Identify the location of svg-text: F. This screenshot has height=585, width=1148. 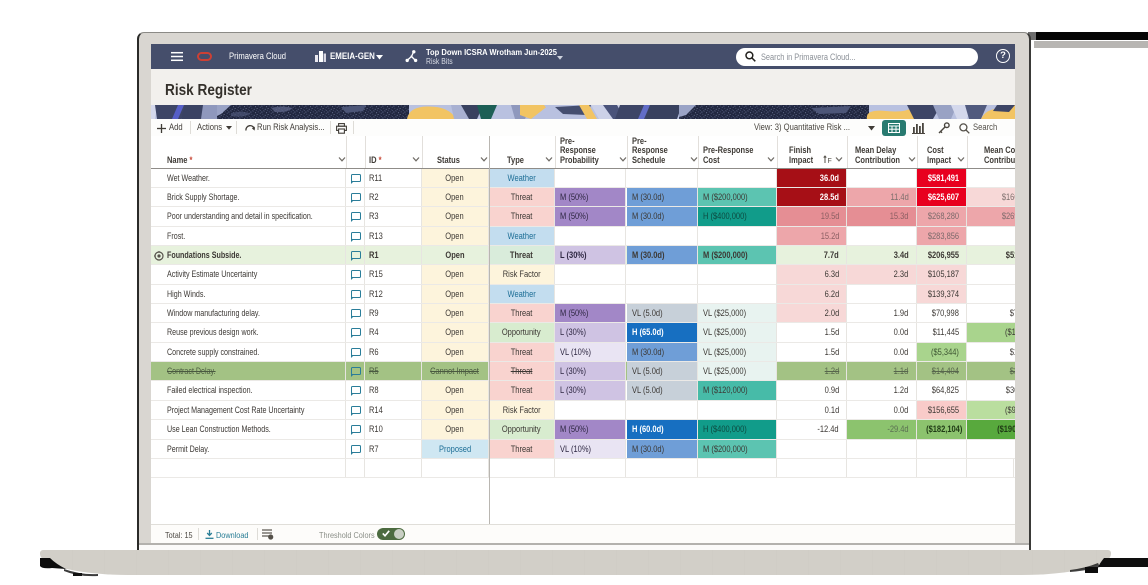
(830, 161).